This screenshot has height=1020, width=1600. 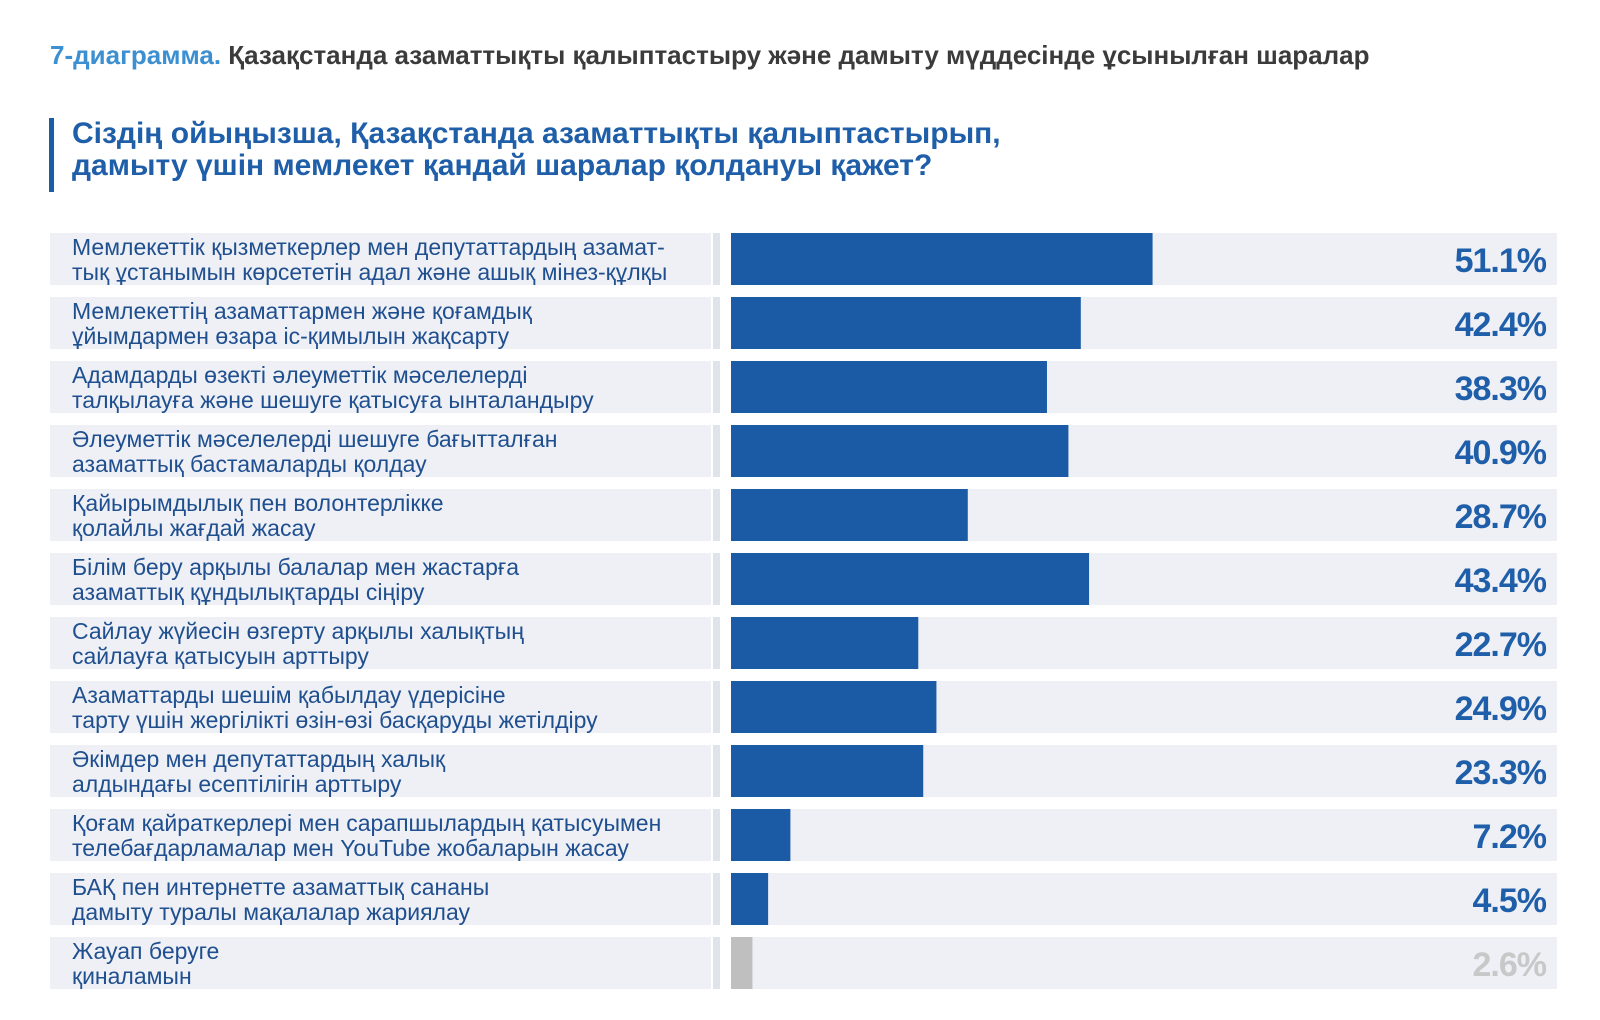 I want to click on category-label: қиналамын, so click(x=132, y=976).